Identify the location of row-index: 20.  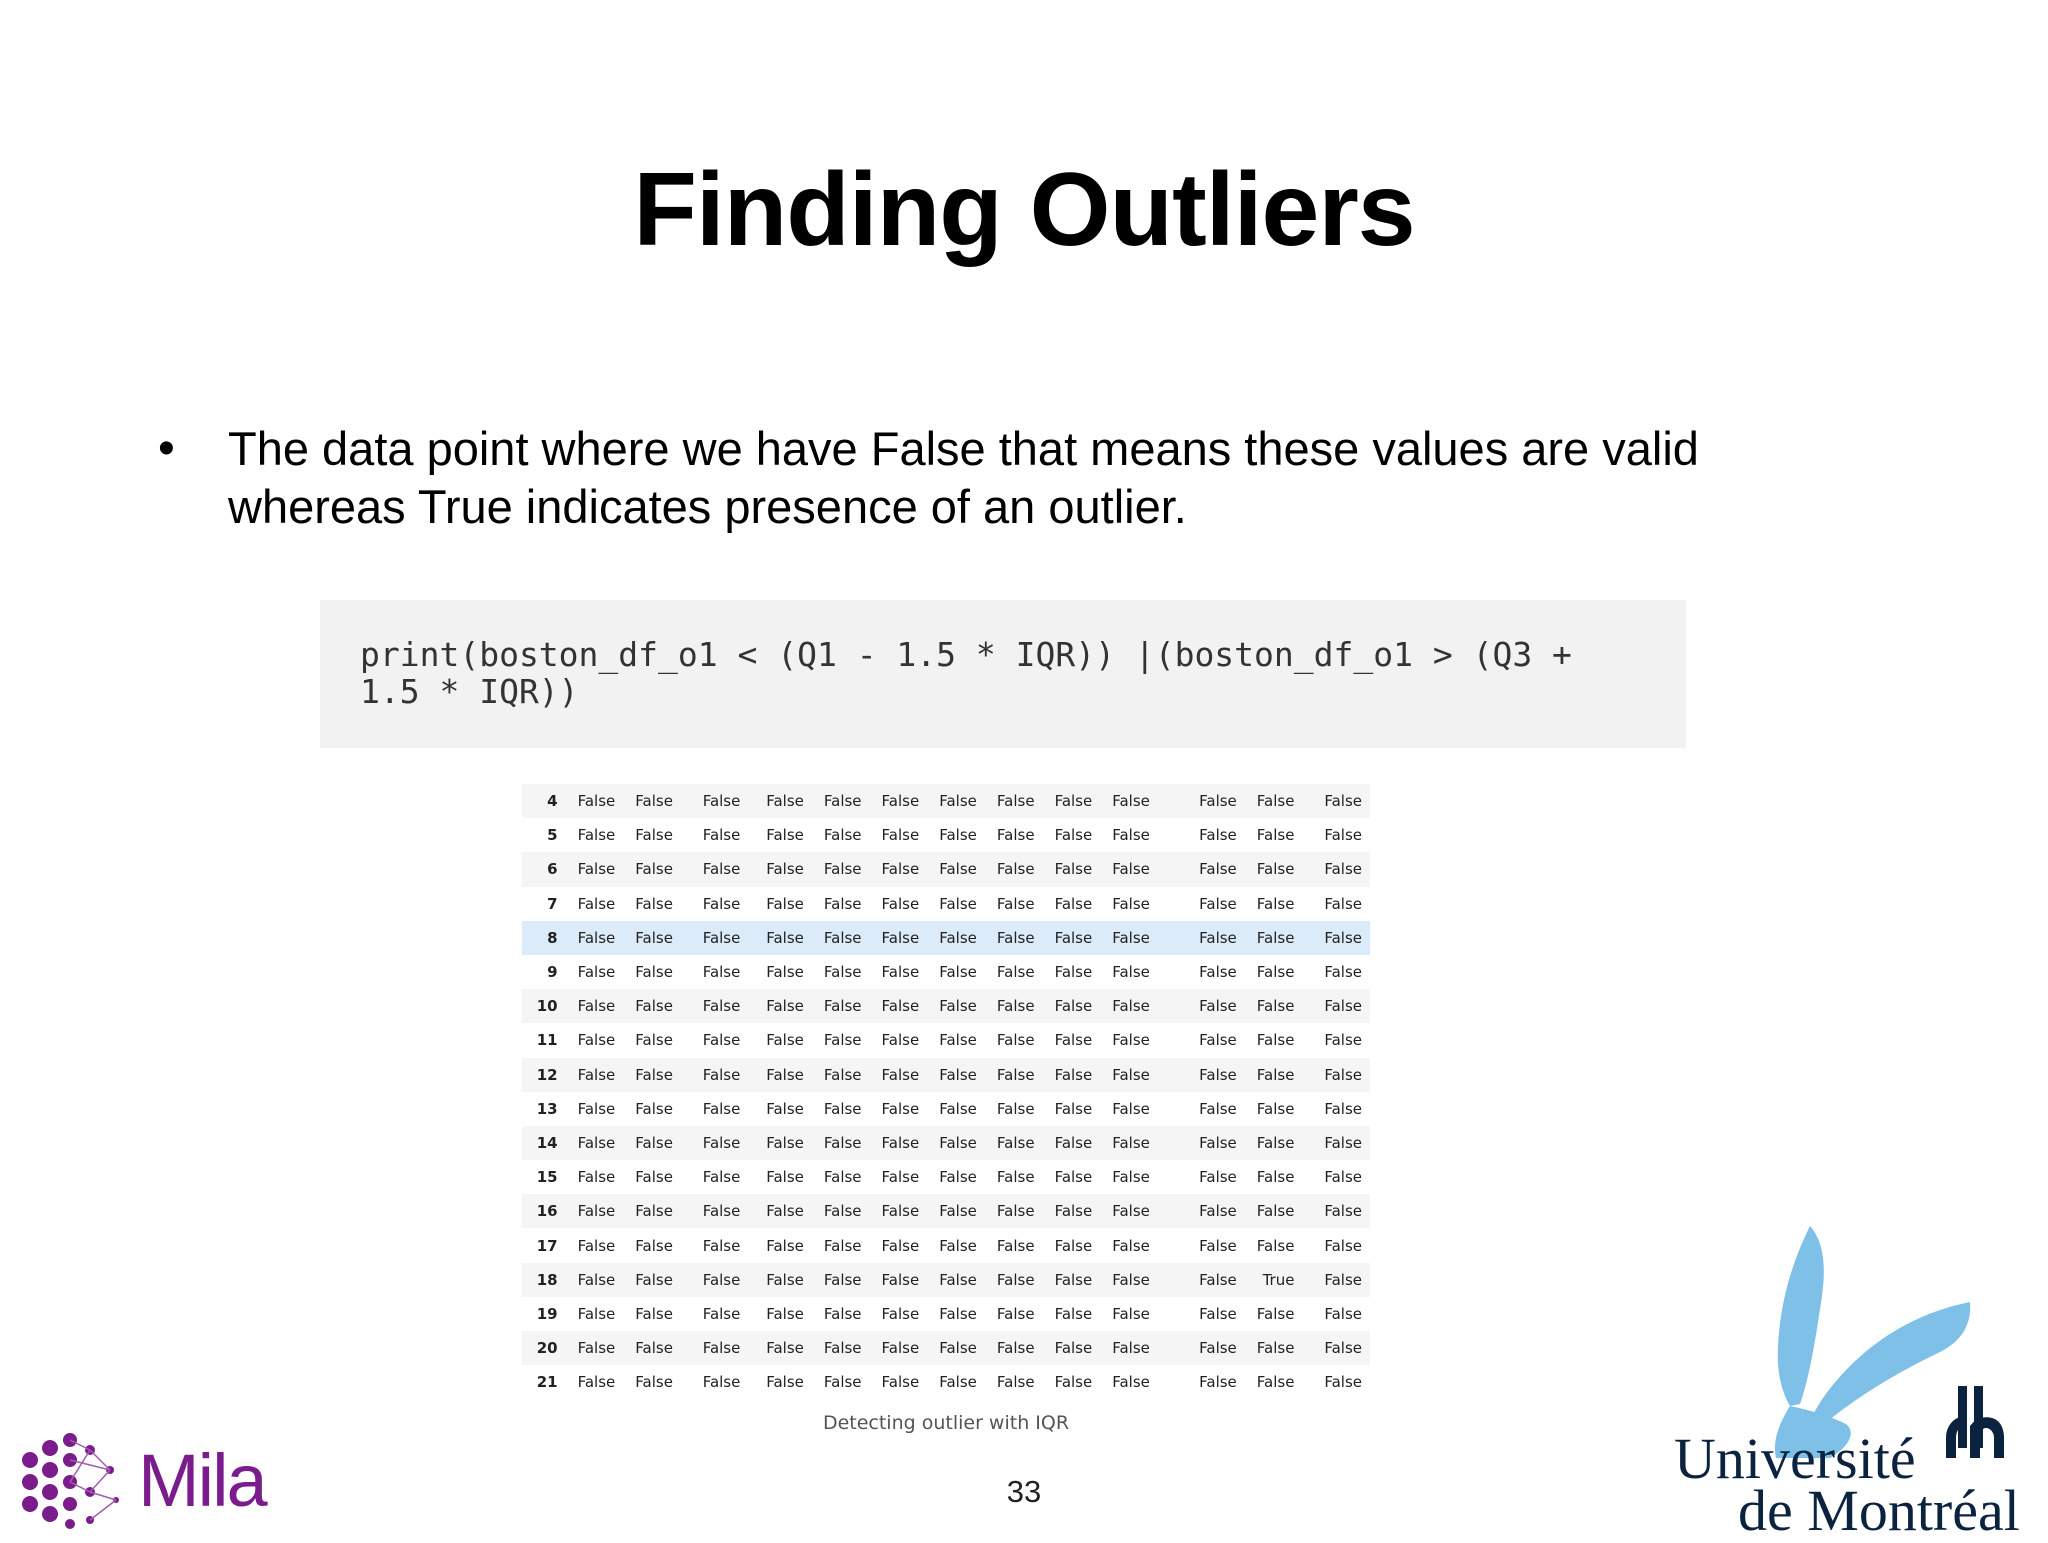
(544, 1348).